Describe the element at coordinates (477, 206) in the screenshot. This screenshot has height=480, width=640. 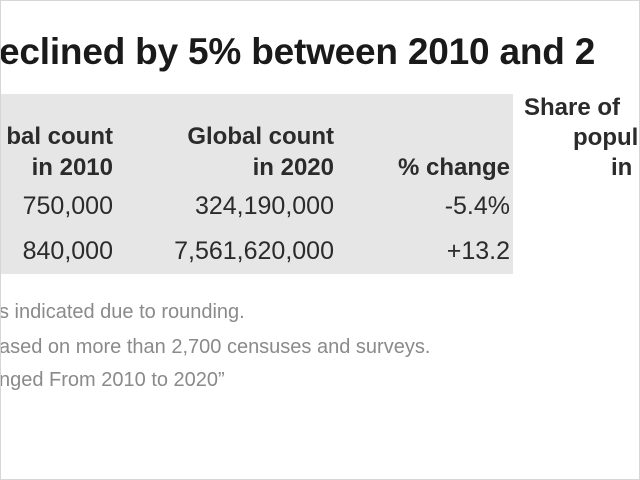
I see `row1-change: -5.4%` at that location.